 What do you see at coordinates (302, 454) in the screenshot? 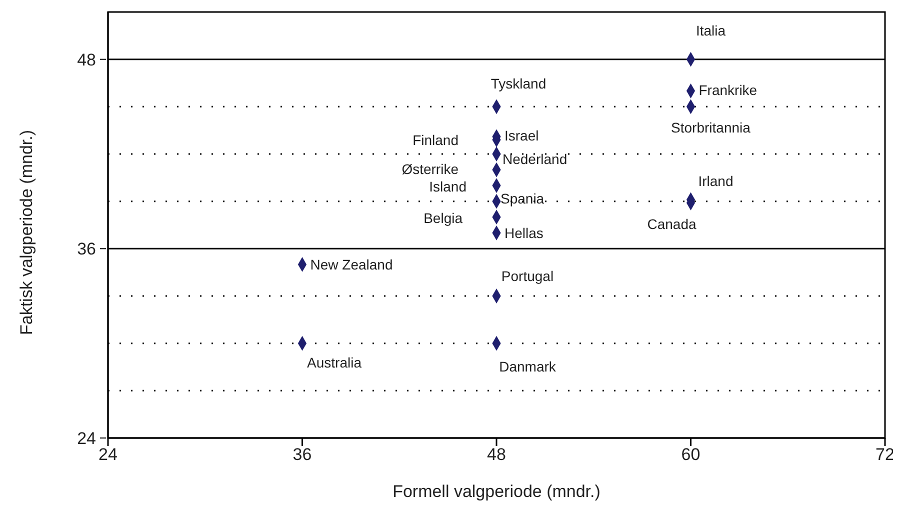
I see `x-tick-label: 36` at bounding box center [302, 454].